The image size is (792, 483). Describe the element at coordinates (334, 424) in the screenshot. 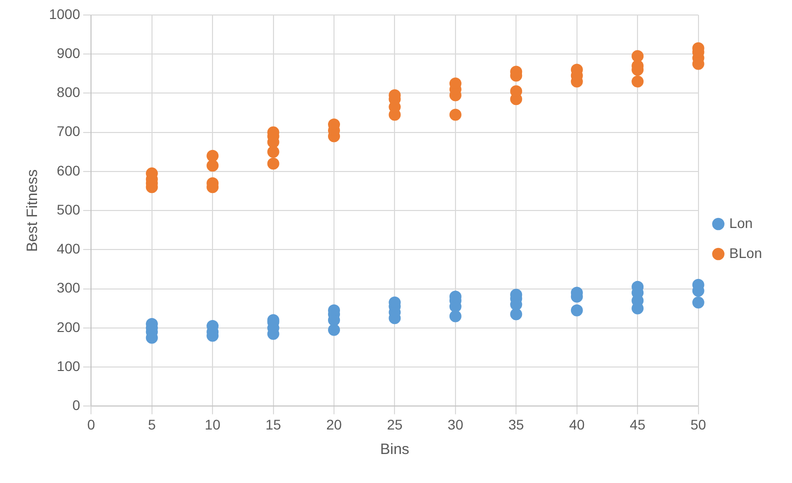

I see `x-tick-label: 20` at that location.